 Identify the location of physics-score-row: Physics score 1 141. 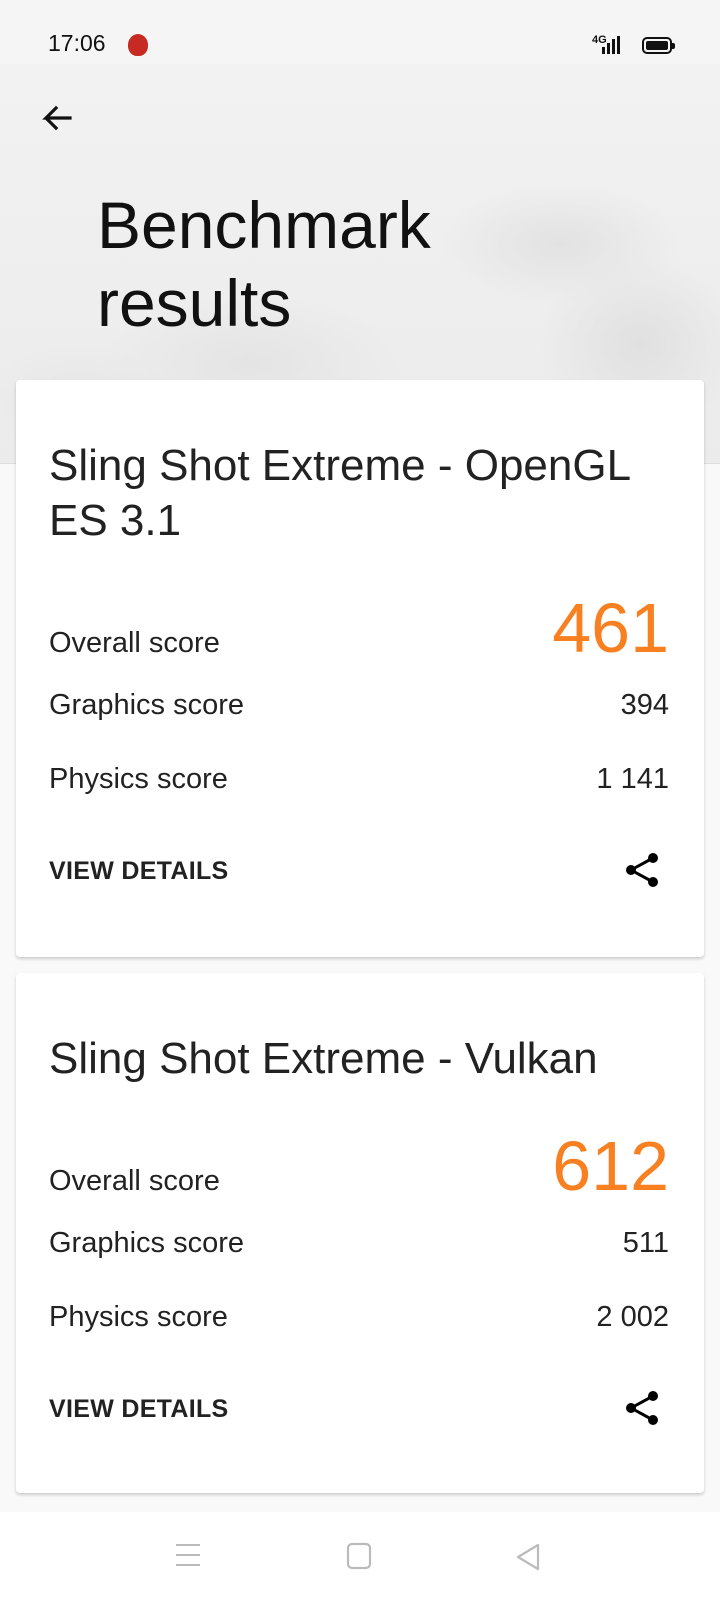
(360, 779).